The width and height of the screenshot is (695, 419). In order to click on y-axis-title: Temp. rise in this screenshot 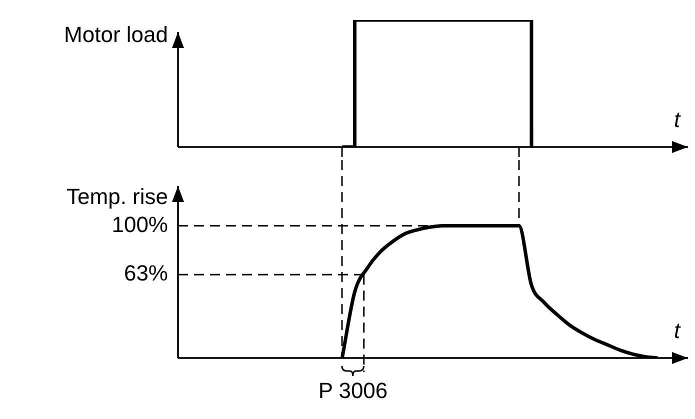, I will do `click(117, 197)`.